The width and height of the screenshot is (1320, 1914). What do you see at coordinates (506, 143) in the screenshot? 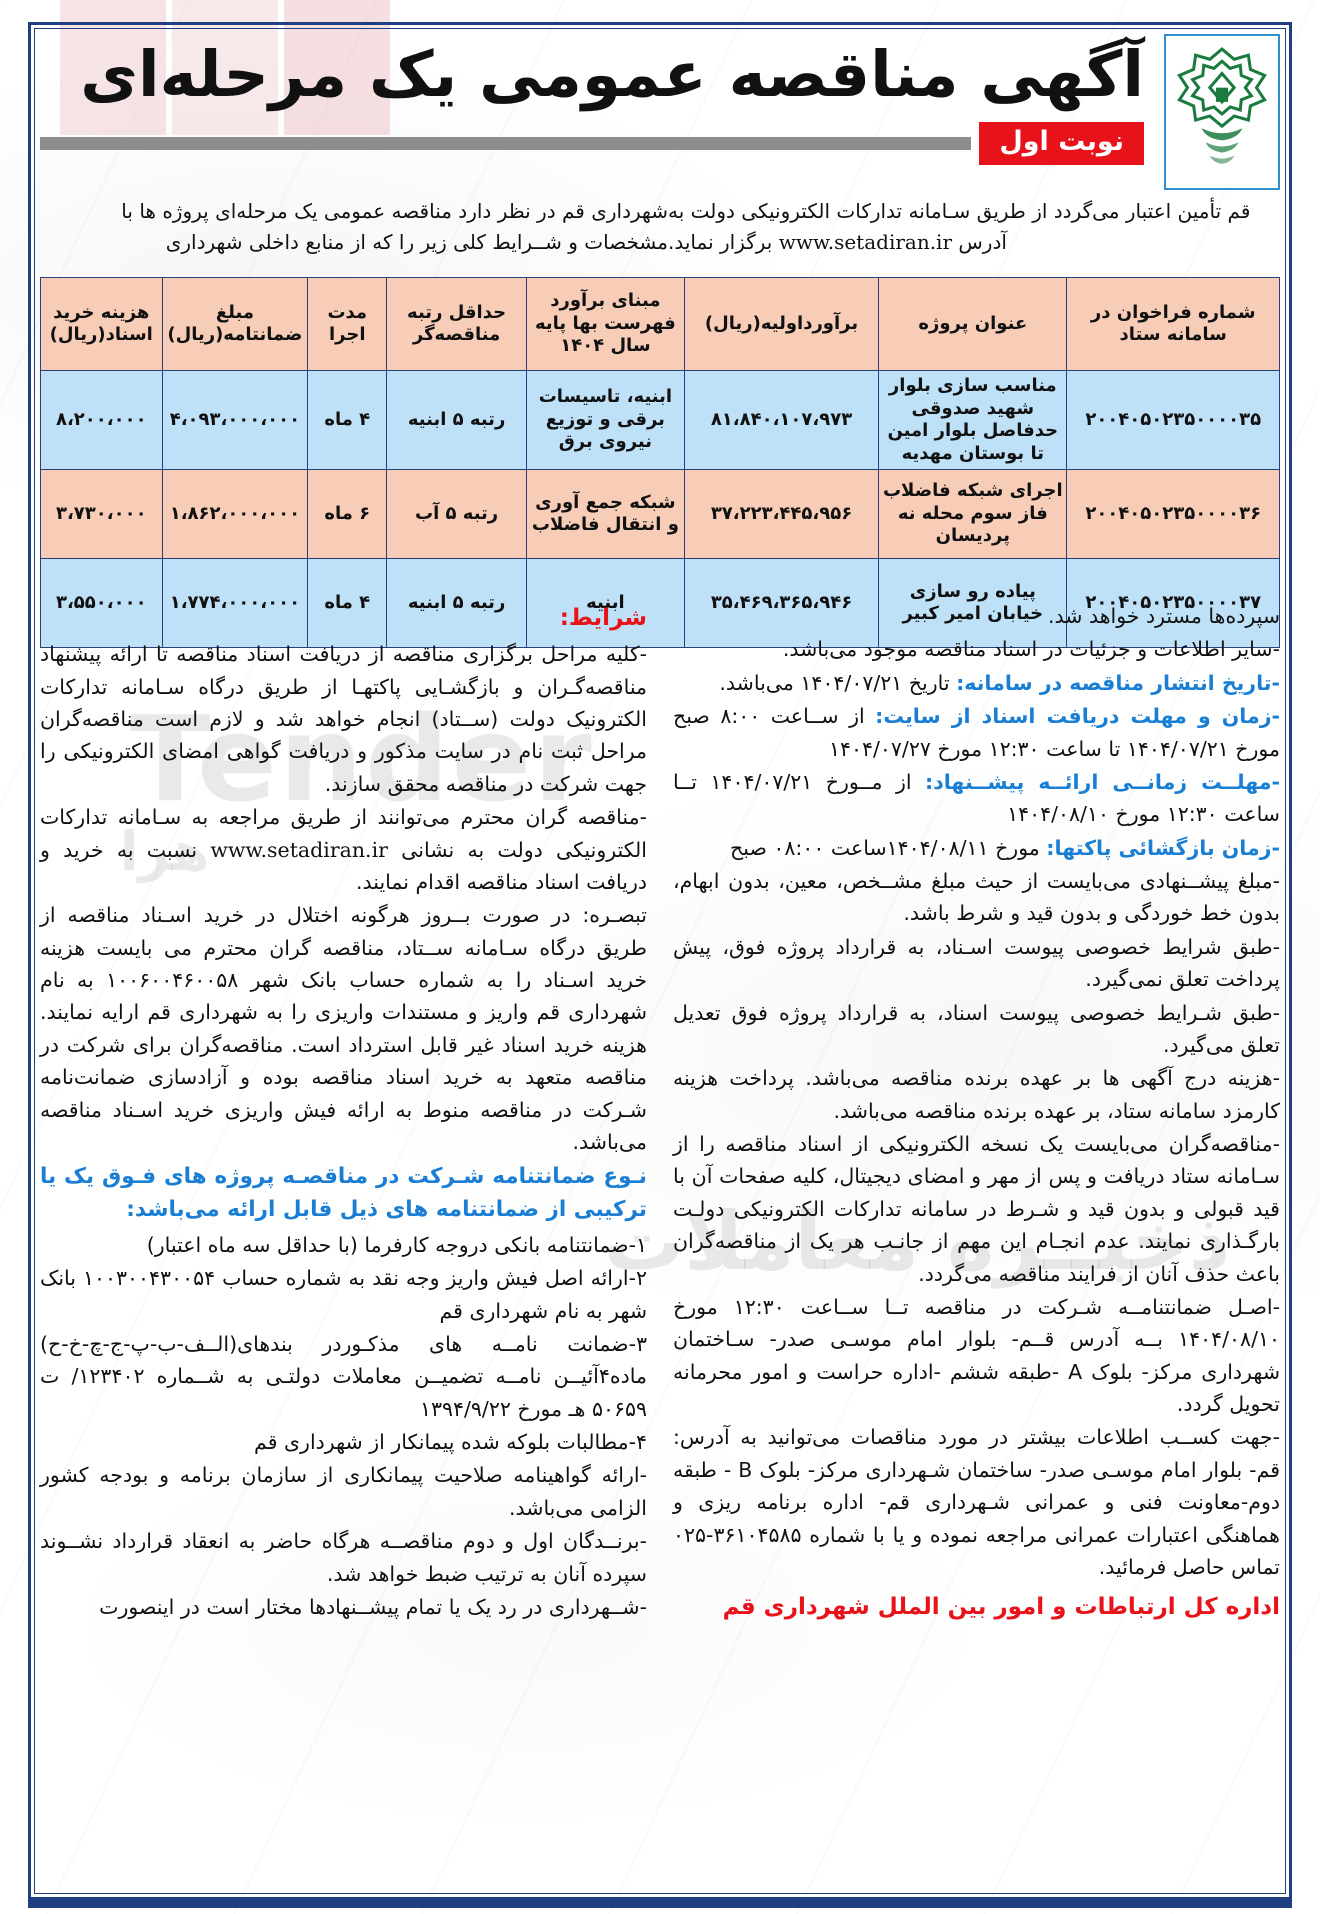
I see `header-divider-bar` at bounding box center [506, 143].